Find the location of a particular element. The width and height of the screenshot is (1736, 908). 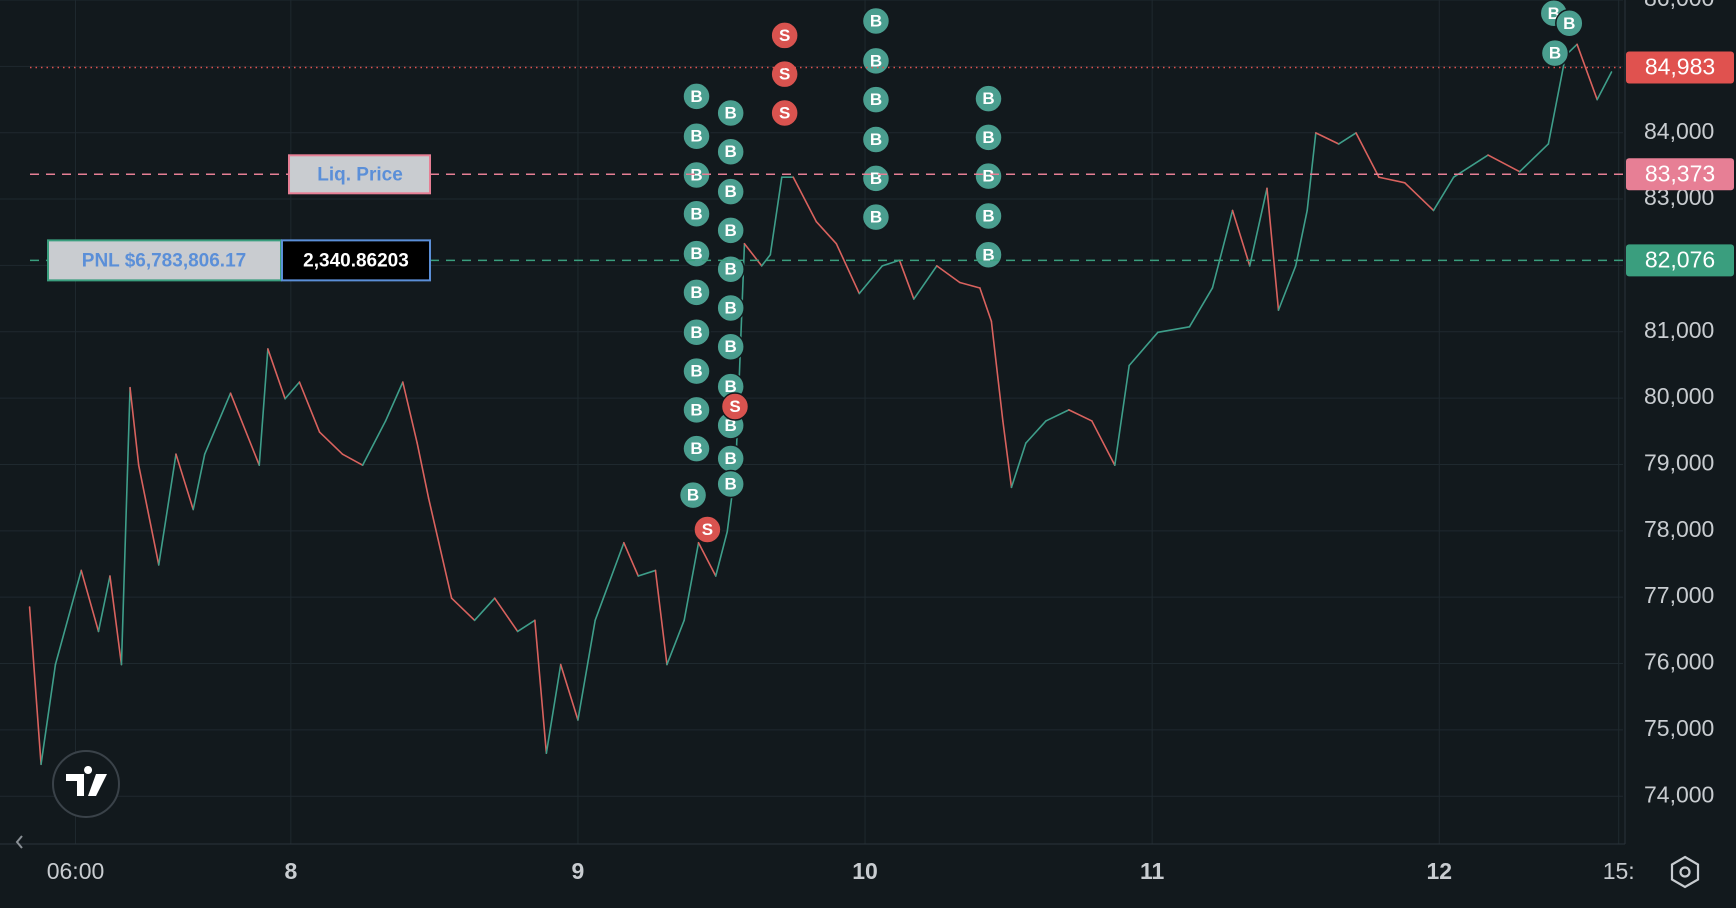

y-tick-label: 79,000 is located at coordinates (1679, 463).